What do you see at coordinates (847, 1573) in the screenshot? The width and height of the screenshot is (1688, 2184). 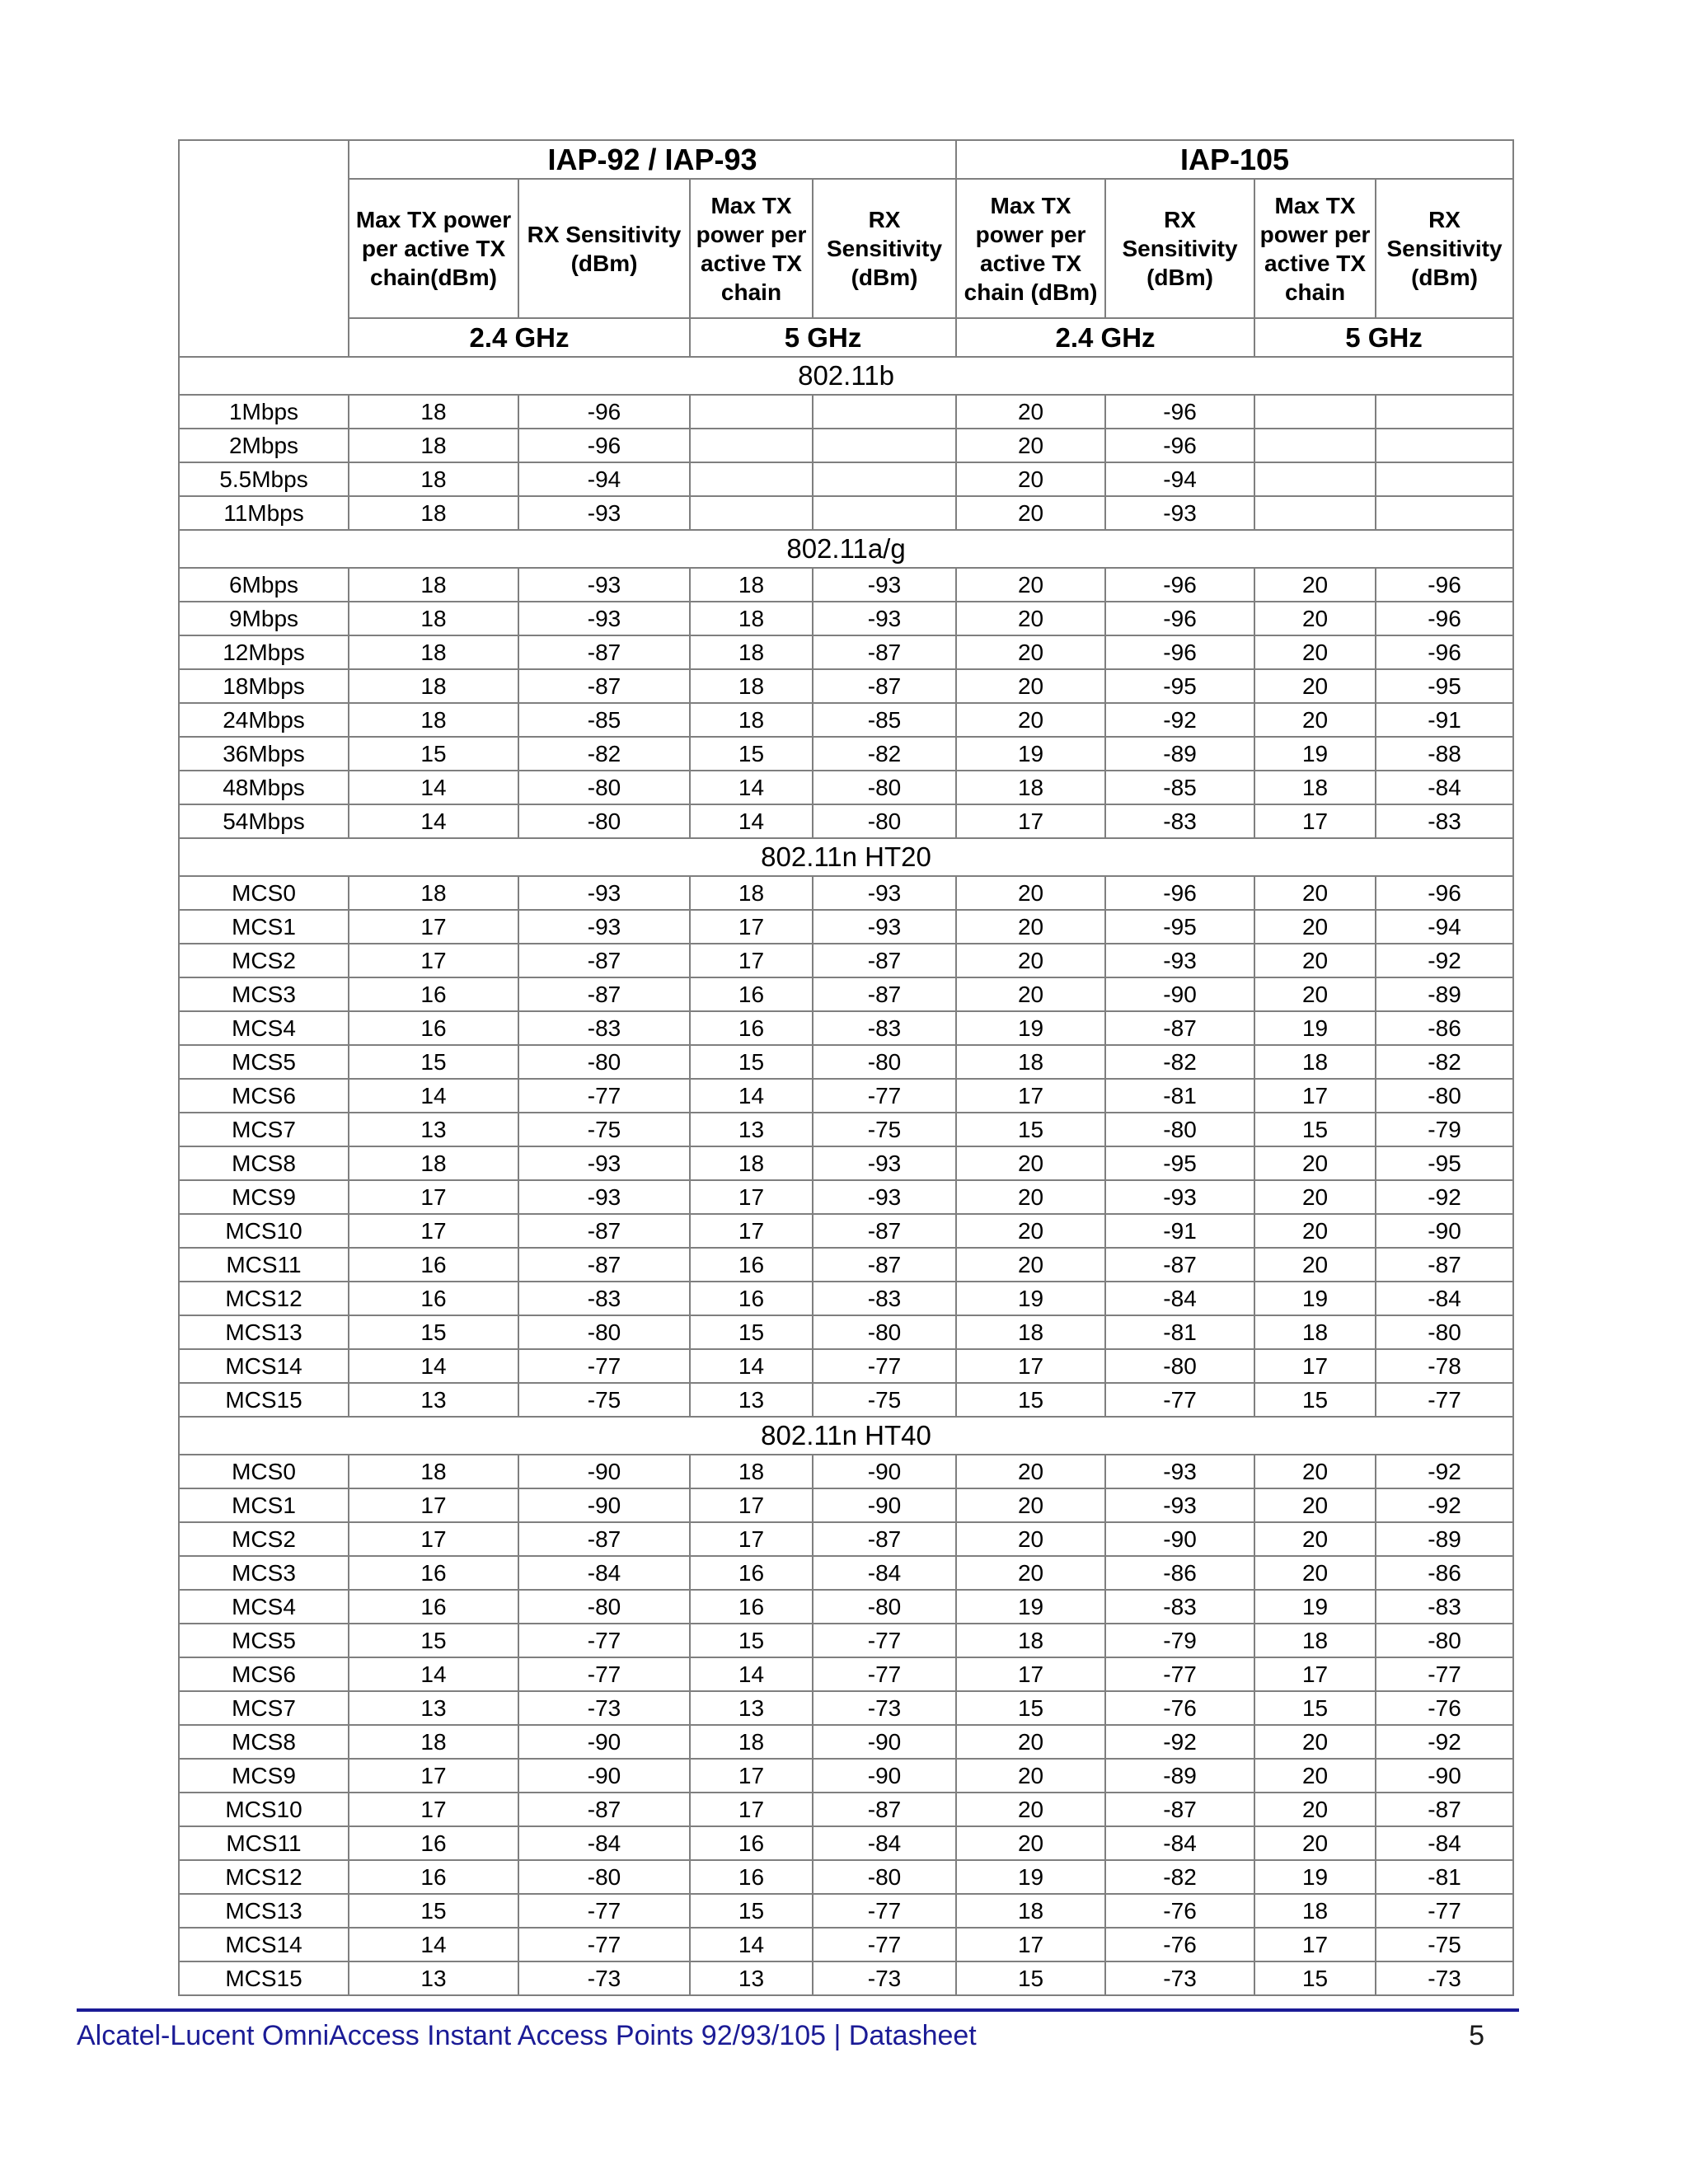 I see `table-row: MCS3 16 -84 16 -84 20 -86 20 -86` at bounding box center [847, 1573].